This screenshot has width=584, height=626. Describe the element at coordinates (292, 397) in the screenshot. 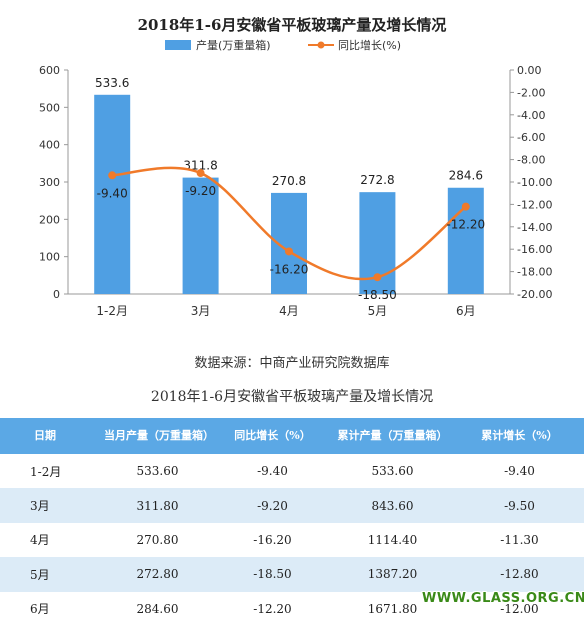

I see `table-title: 2018年1-6月安徽省平板玻璃产量及增长情况` at that location.